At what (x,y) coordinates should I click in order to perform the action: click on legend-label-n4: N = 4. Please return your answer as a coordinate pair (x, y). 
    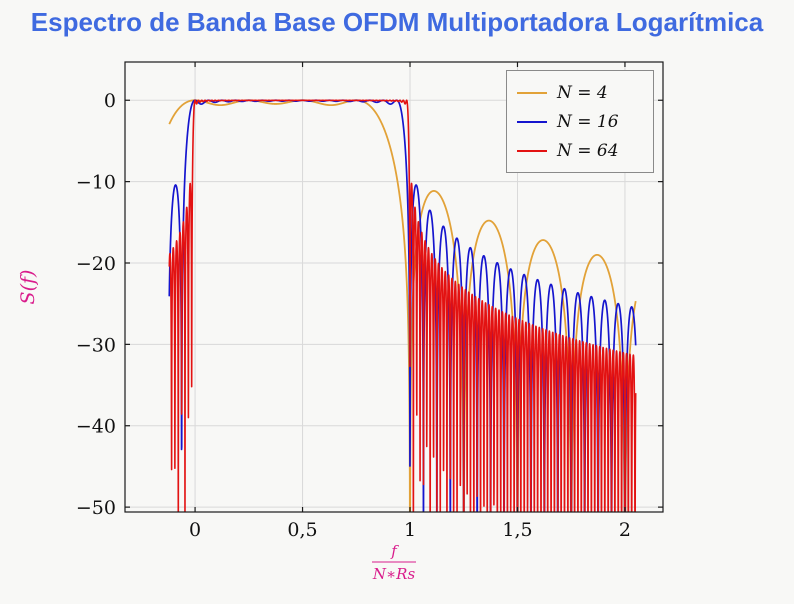
    Looking at the image, I should click on (582, 92).